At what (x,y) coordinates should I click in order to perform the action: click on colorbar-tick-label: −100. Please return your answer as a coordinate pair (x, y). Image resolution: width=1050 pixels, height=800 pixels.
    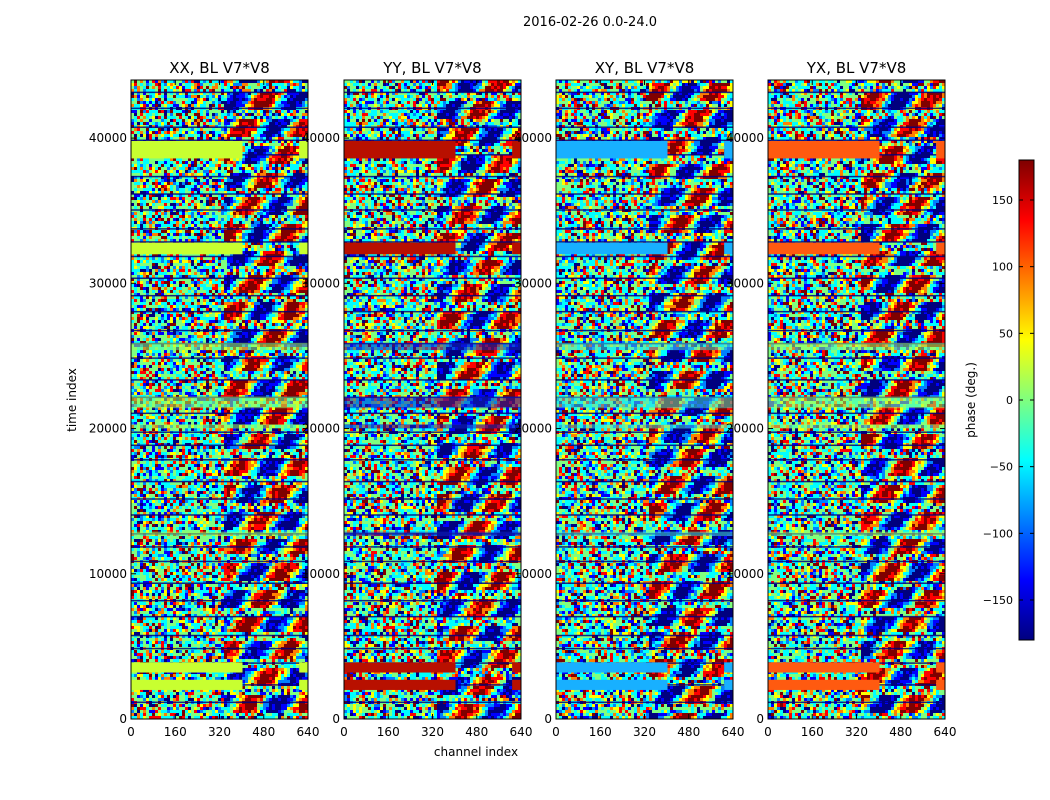
    Looking at the image, I should click on (998, 533).